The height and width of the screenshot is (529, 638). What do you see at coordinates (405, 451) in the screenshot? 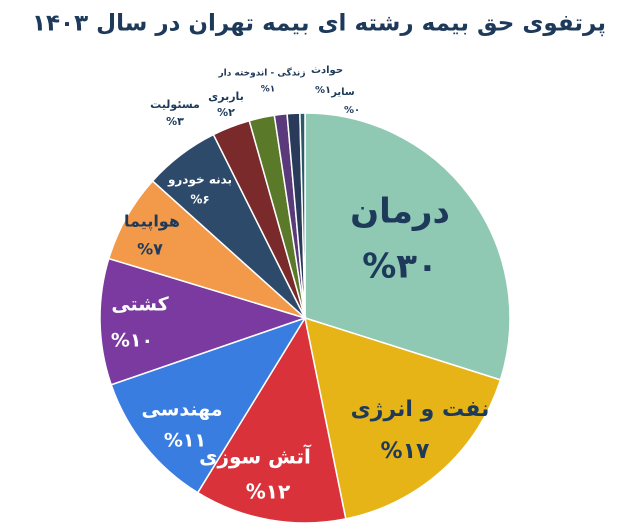
I see `value-label: %۱۷` at bounding box center [405, 451].